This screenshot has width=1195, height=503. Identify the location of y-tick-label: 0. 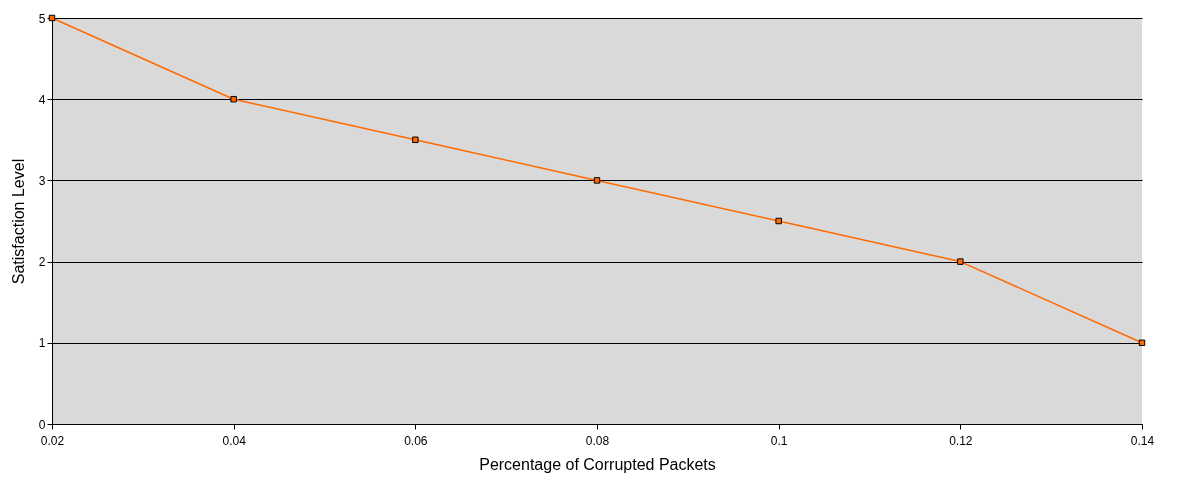
(42, 424).